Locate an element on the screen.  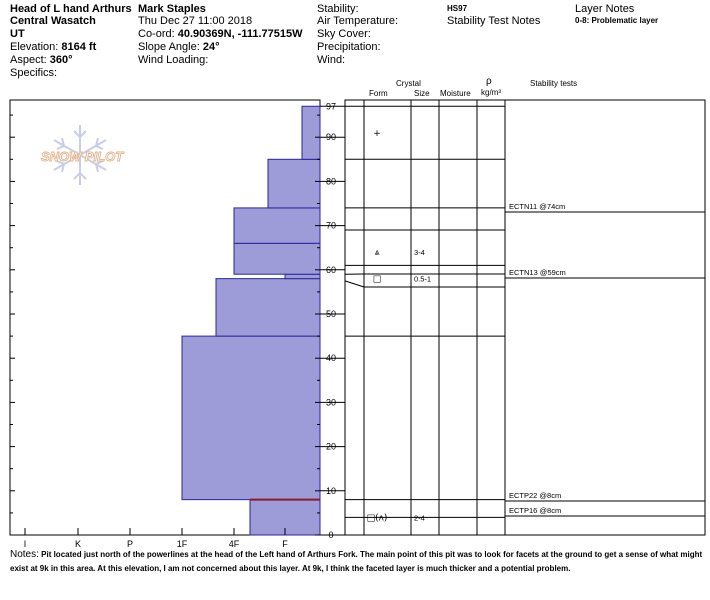
density-unit-header: kg/m³ is located at coordinates (491, 92).